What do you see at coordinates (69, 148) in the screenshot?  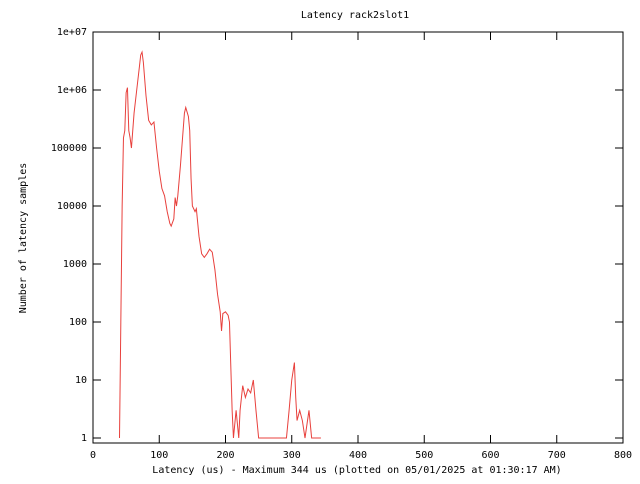 I see `y-tick-label: 100000` at bounding box center [69, 148].